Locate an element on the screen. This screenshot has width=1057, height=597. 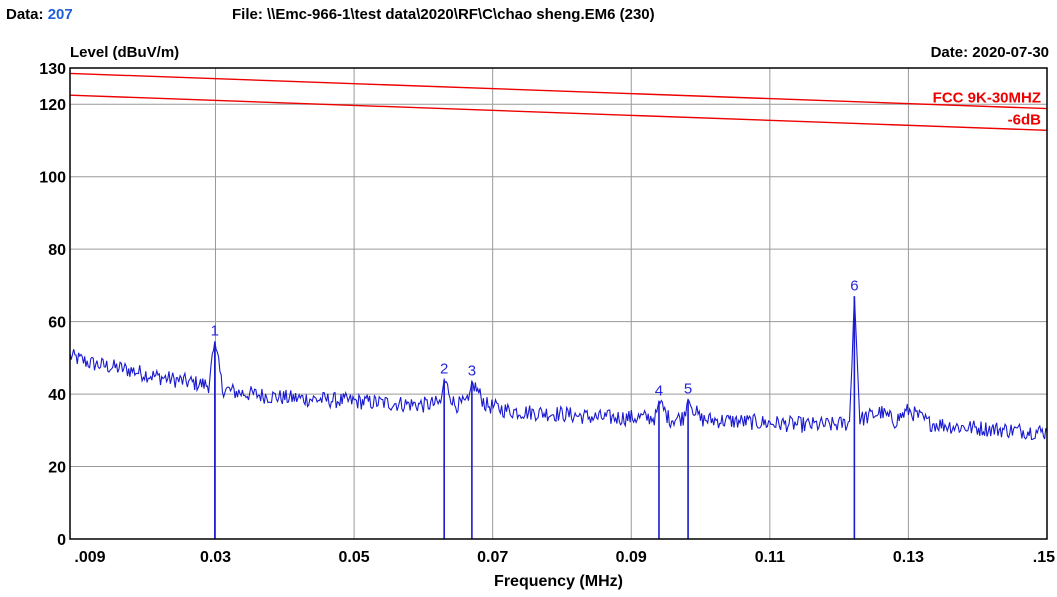
marker-5-label: 5 is located at coordinates (688, 389).